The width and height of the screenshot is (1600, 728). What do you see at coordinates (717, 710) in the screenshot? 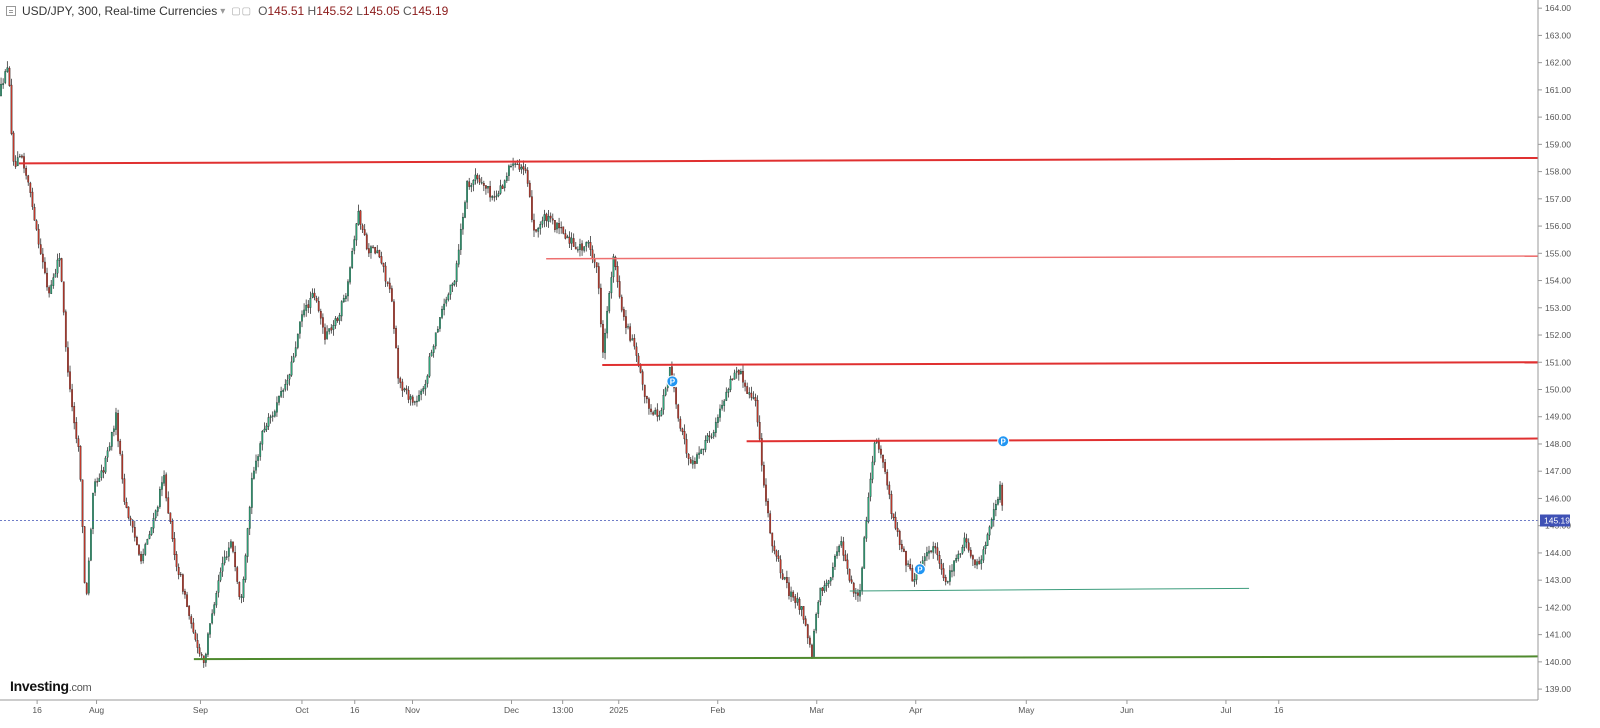
I see `x-tick-label: Feb` at bounding box center [717, 710].